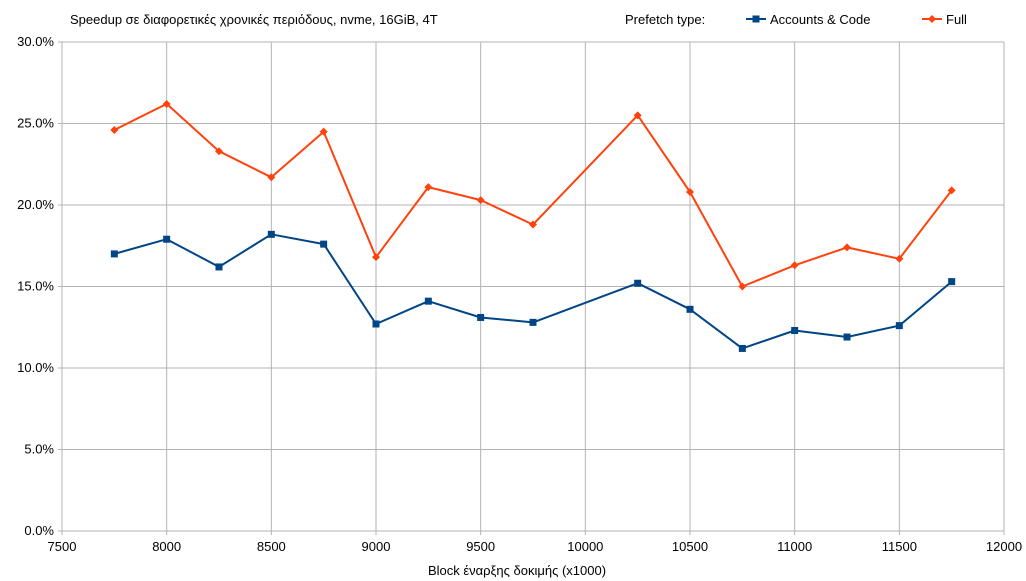 This screenshot has height=581, width=1026. I want to click on y-tick-label: 20.0%, so click(35, 204).